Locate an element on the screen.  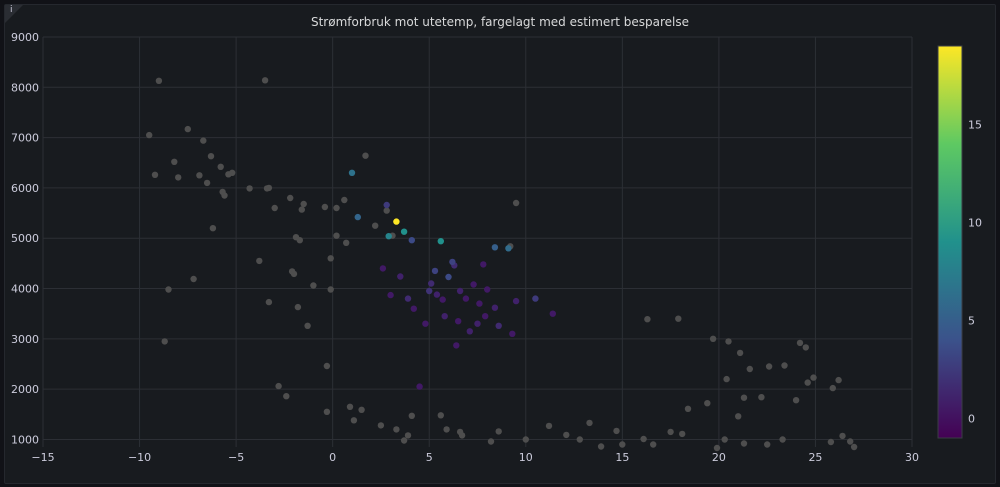
colorbar: 0 5 10 15 is located at coordinates (959, 242).